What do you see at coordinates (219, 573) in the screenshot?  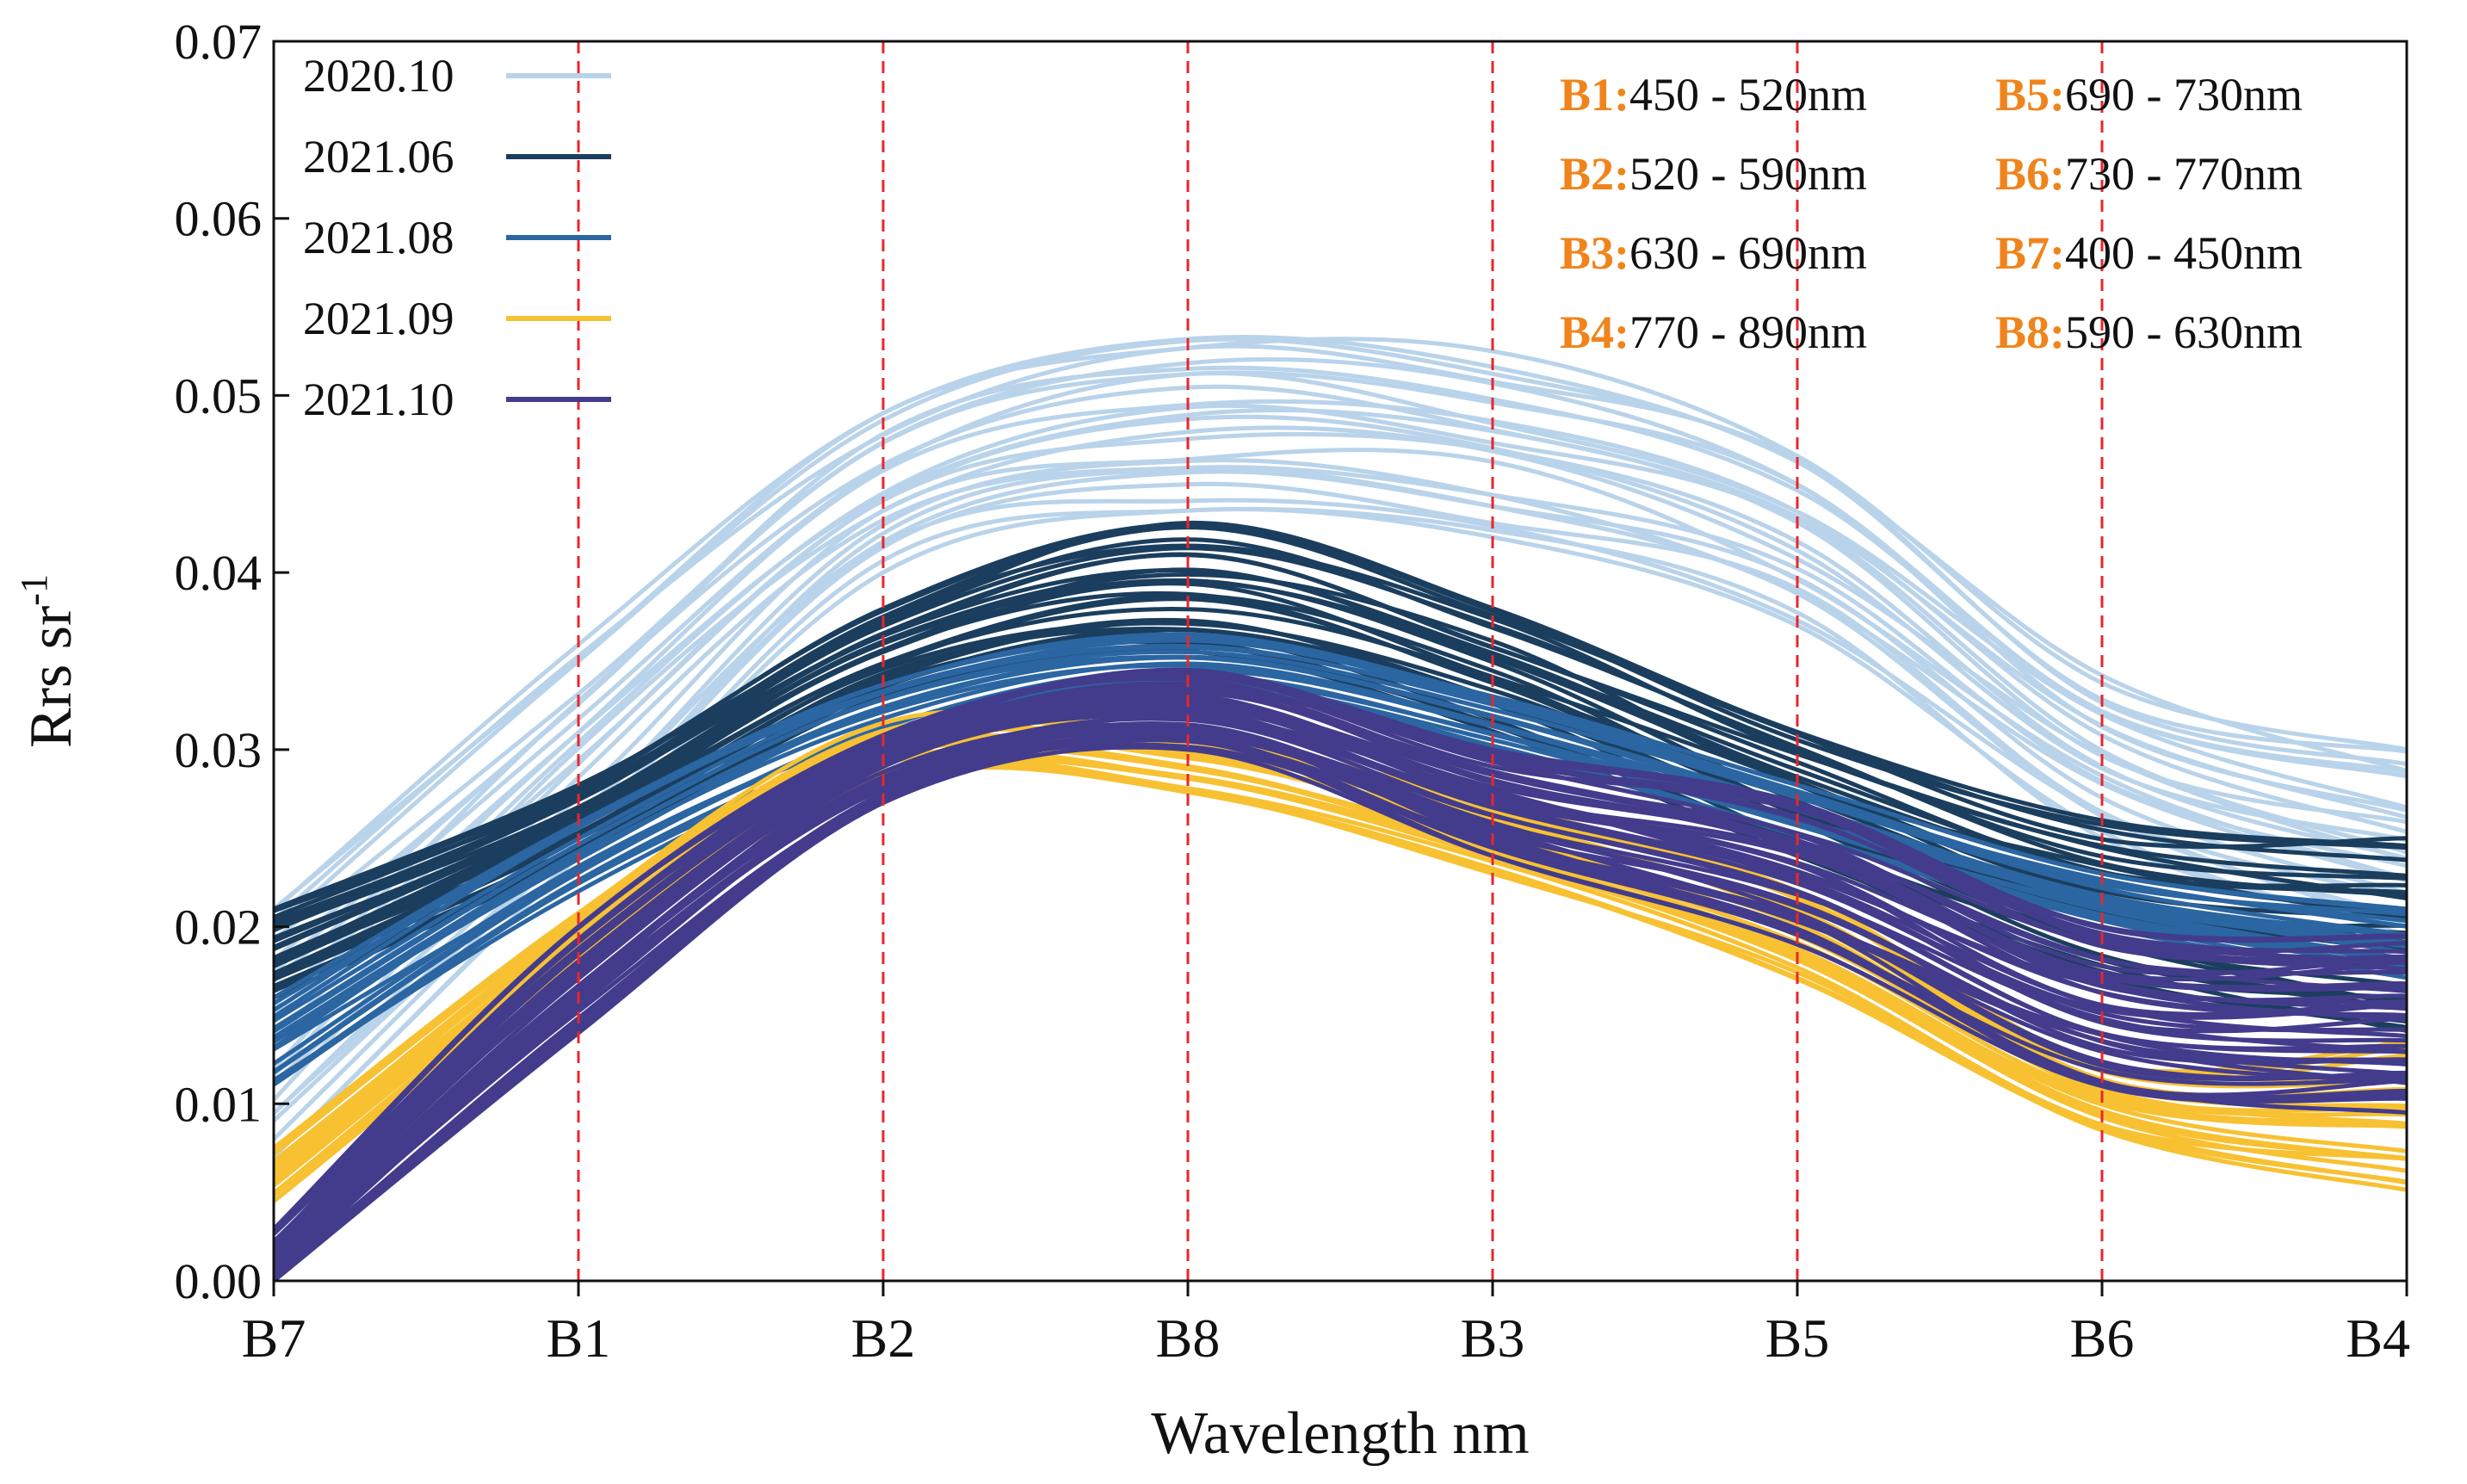 I see `y-tick-label: 0.04` at bounding box center [219, 573].